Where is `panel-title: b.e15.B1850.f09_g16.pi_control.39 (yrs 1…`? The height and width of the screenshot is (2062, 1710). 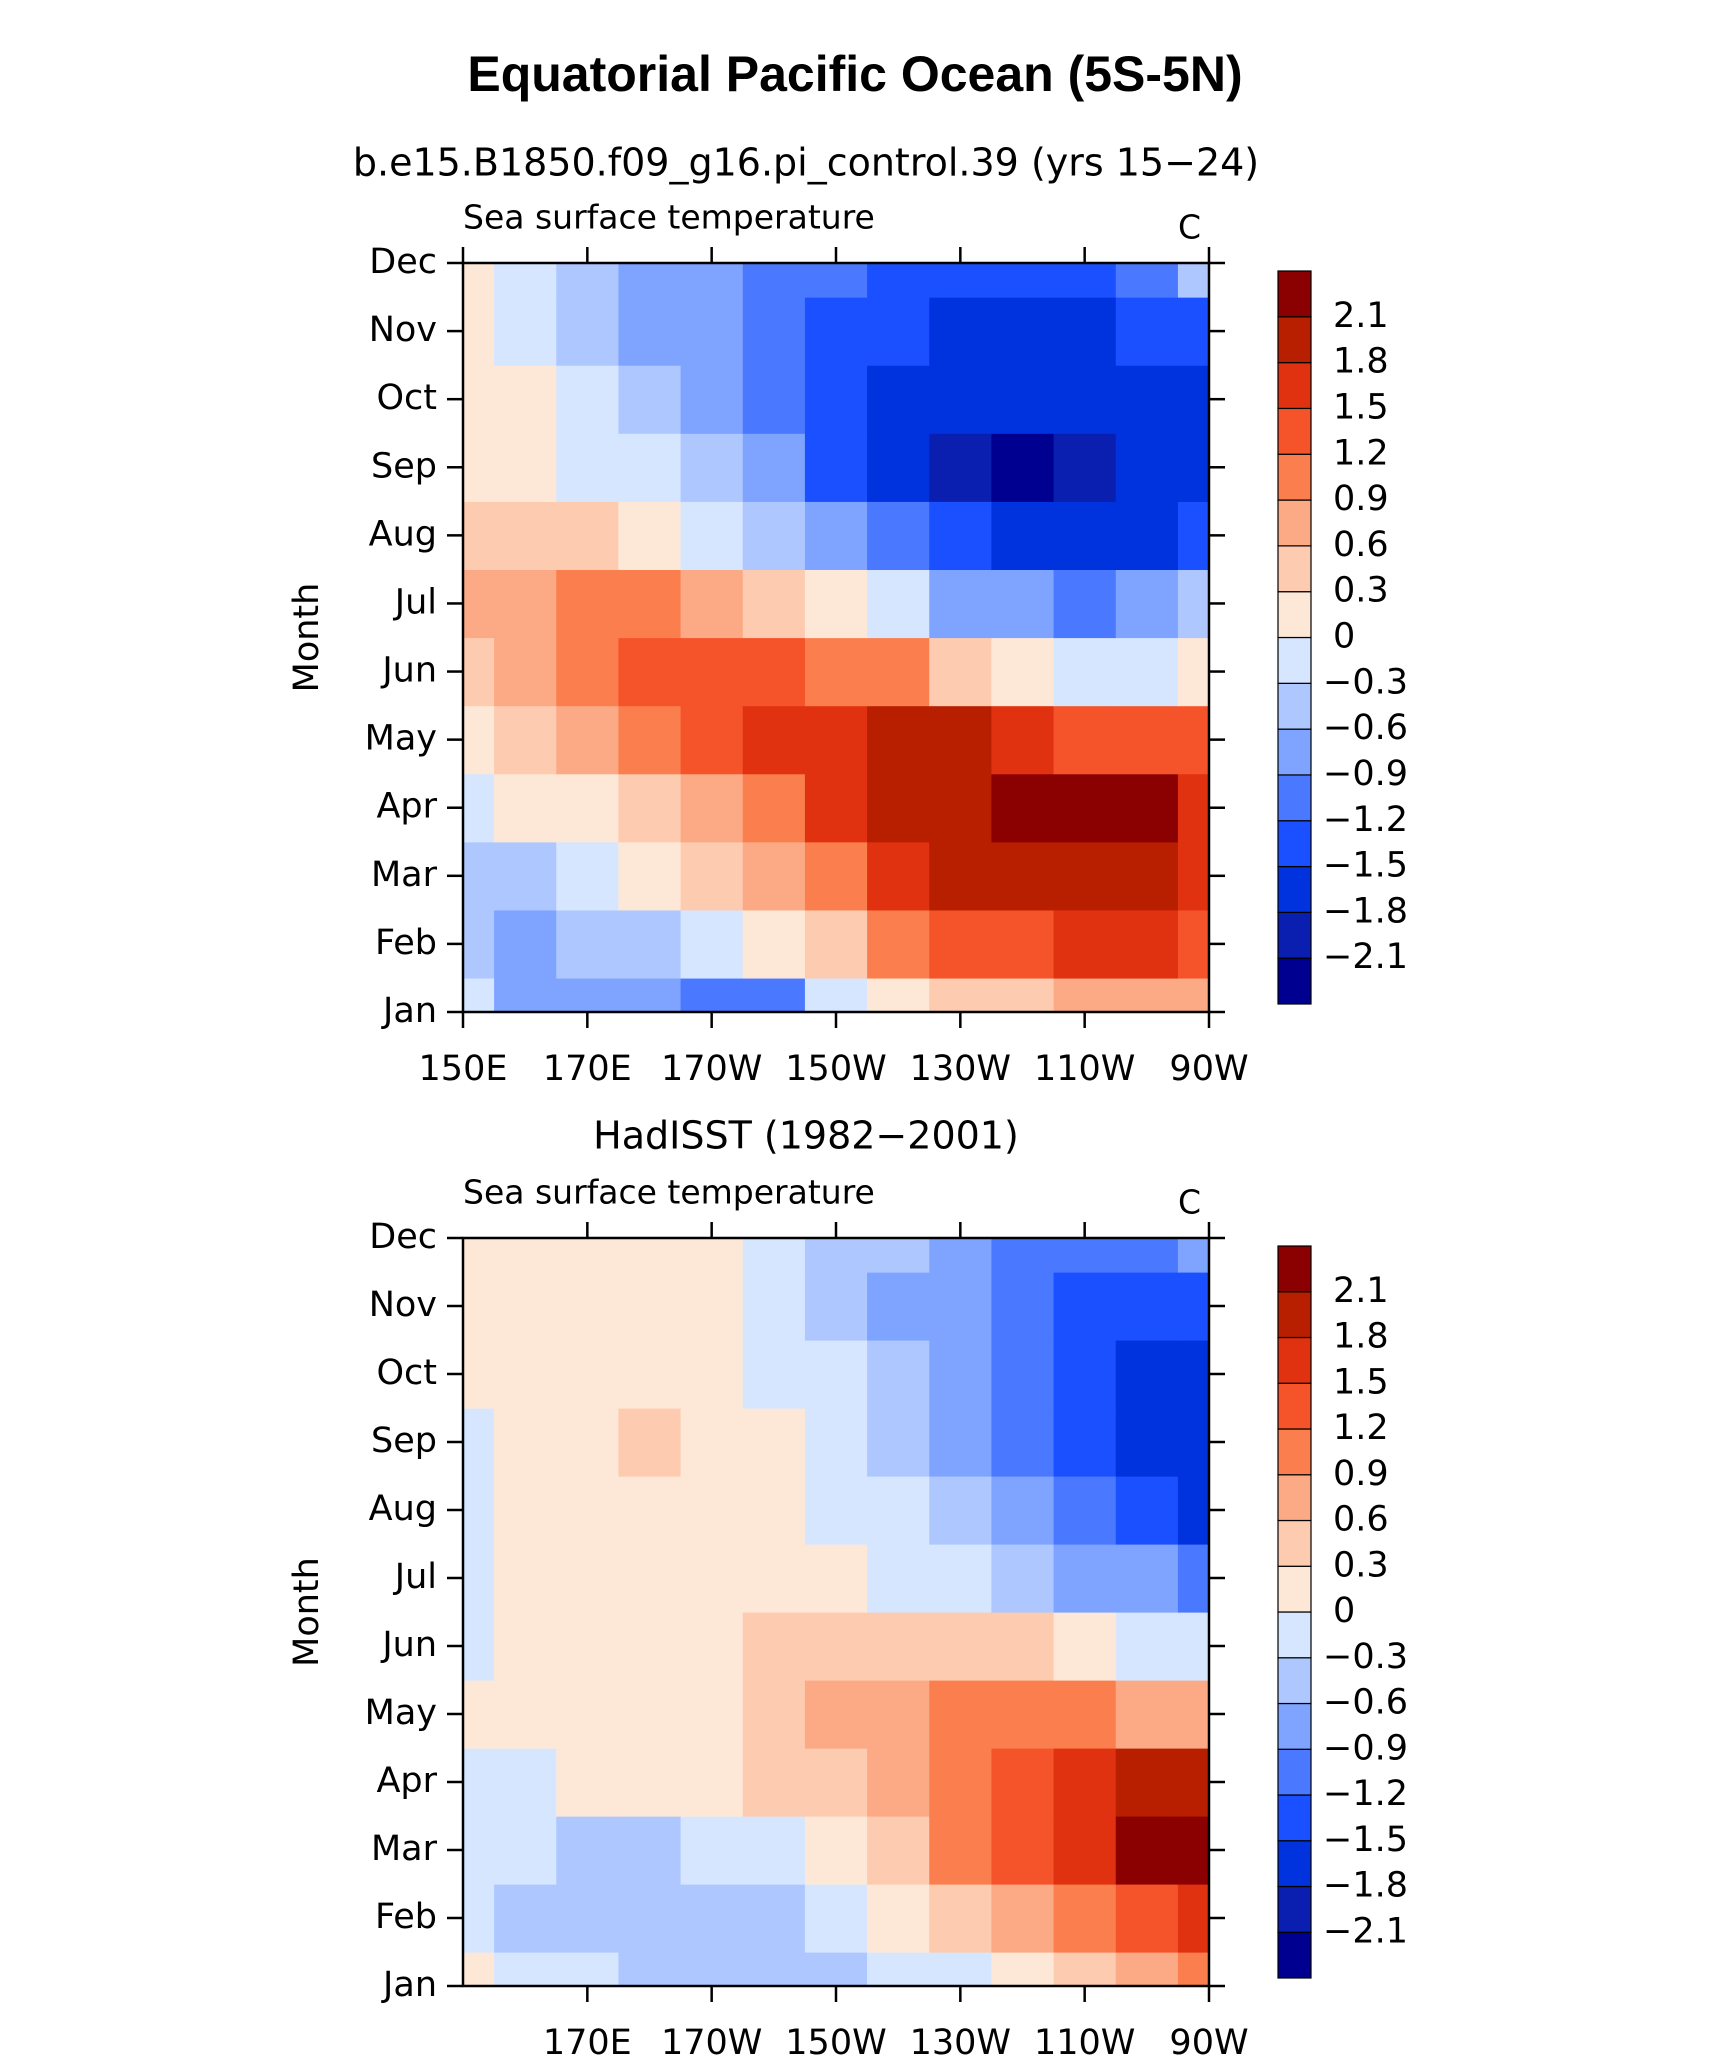
panel-title: b.e15.B1850.f09_g16.pi_control.39 (yrs 1… is located at coordinates (806, 163).